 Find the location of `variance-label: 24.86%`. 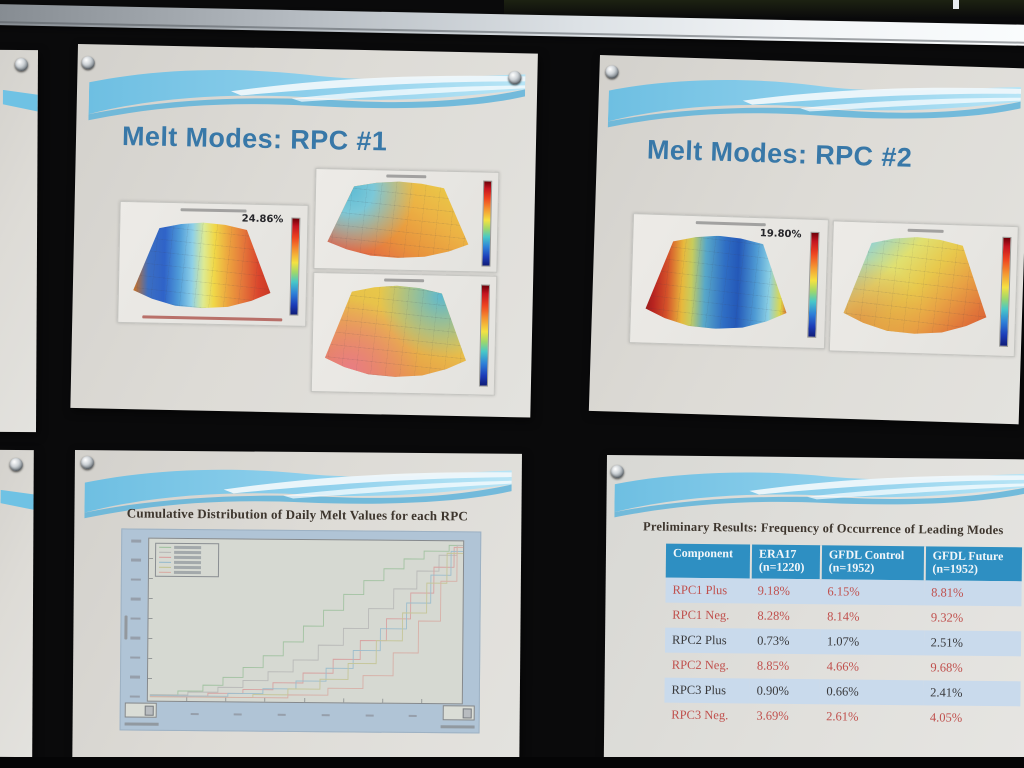

variance-label: 24.86% is located at coordinates (262, 219).